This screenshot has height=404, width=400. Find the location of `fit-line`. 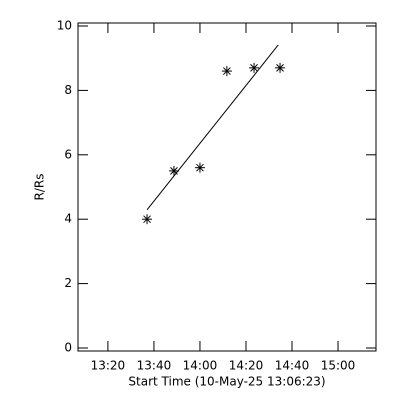

fit-line is located at coordinates (212, 127).